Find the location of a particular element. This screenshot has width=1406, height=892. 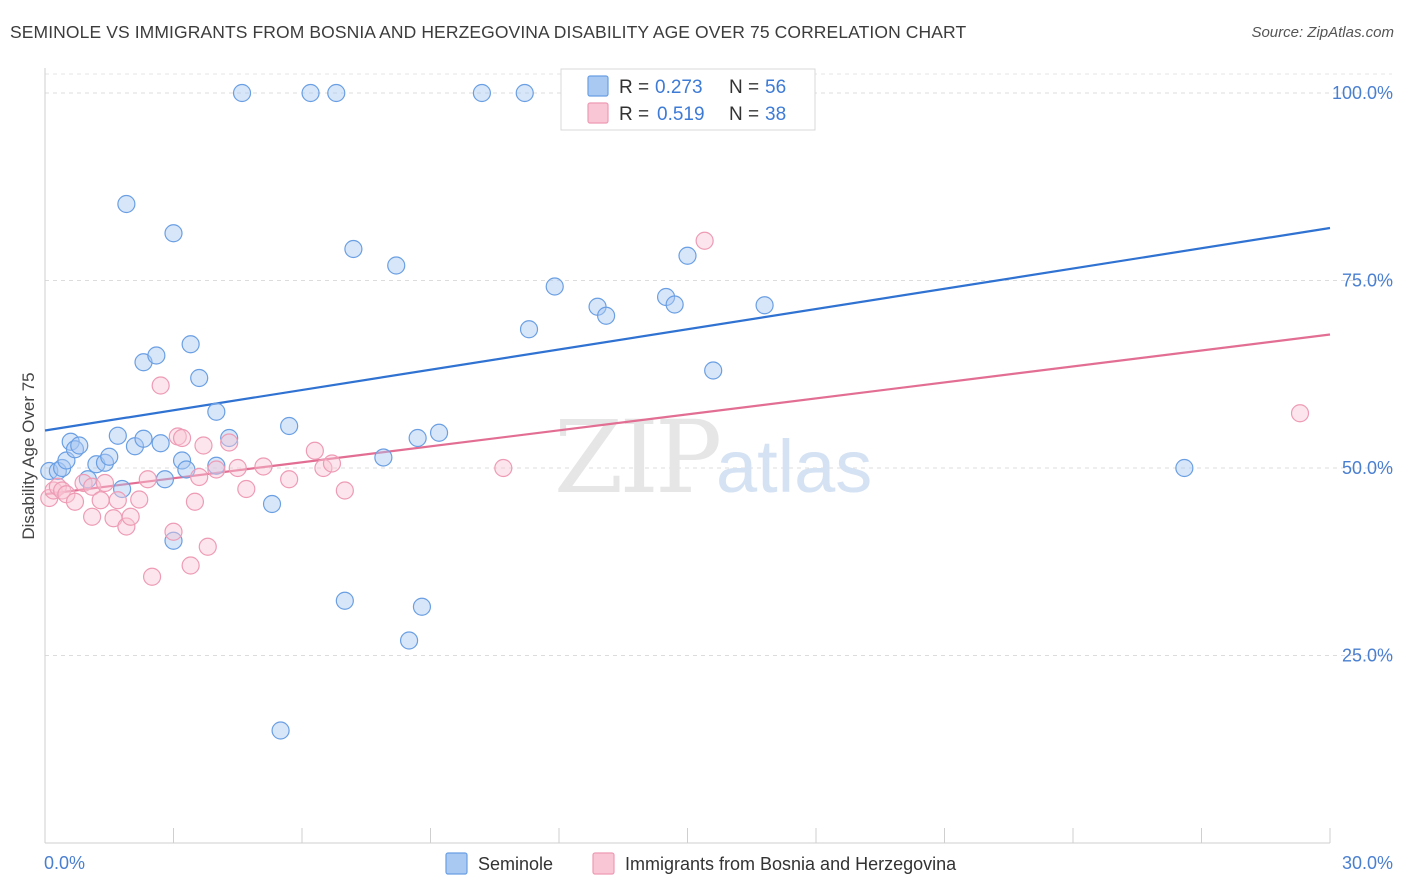

y-tick-labels: 25.0% 50.0% 75.0% 100.0% is located at coordinates (1362, 374).